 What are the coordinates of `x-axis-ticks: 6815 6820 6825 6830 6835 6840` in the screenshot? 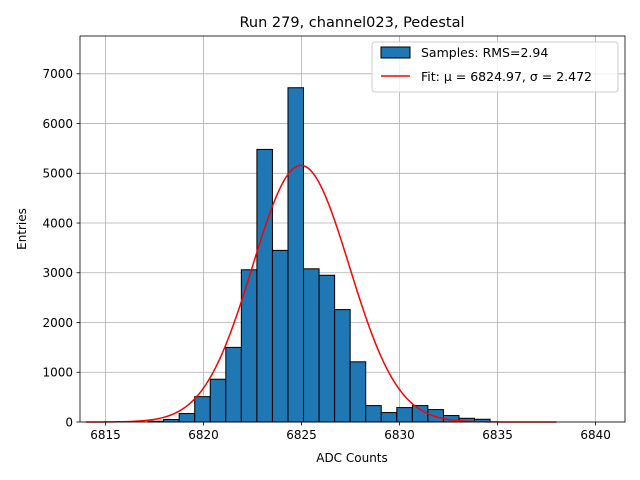 It's located at (350, 432).